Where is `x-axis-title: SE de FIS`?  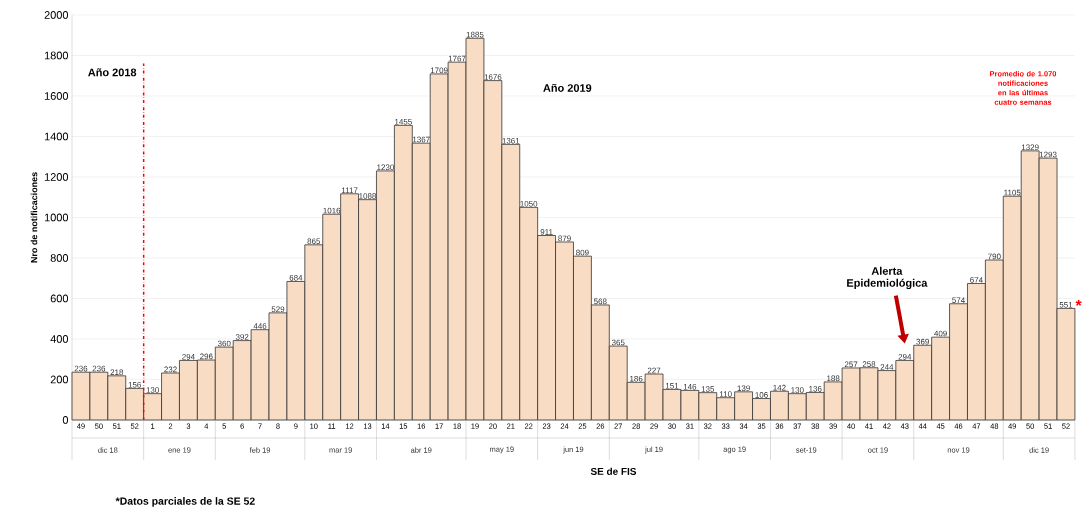 x-axis-title: SE de FIS is located at coordinates (613, 471).